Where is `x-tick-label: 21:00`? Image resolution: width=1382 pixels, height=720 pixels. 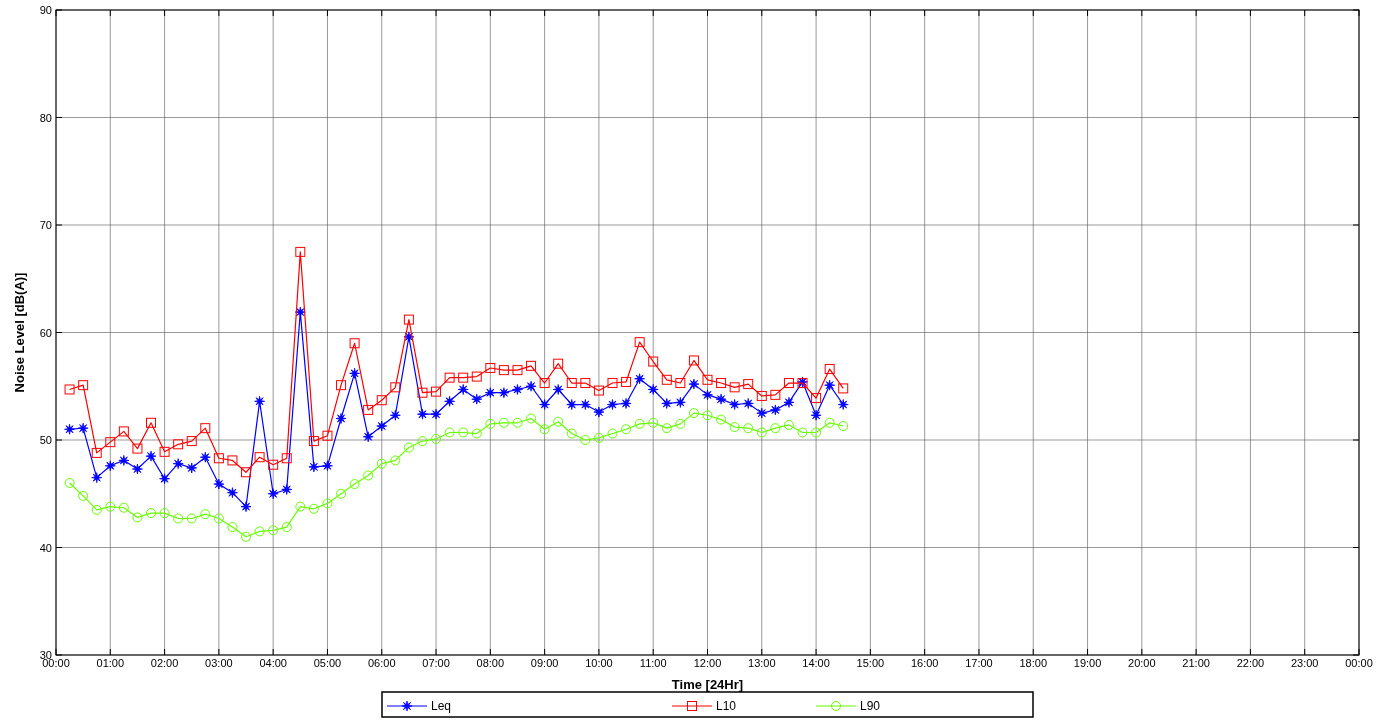
x-tick-label: 21:00 is located at coordinates (1196, 663).